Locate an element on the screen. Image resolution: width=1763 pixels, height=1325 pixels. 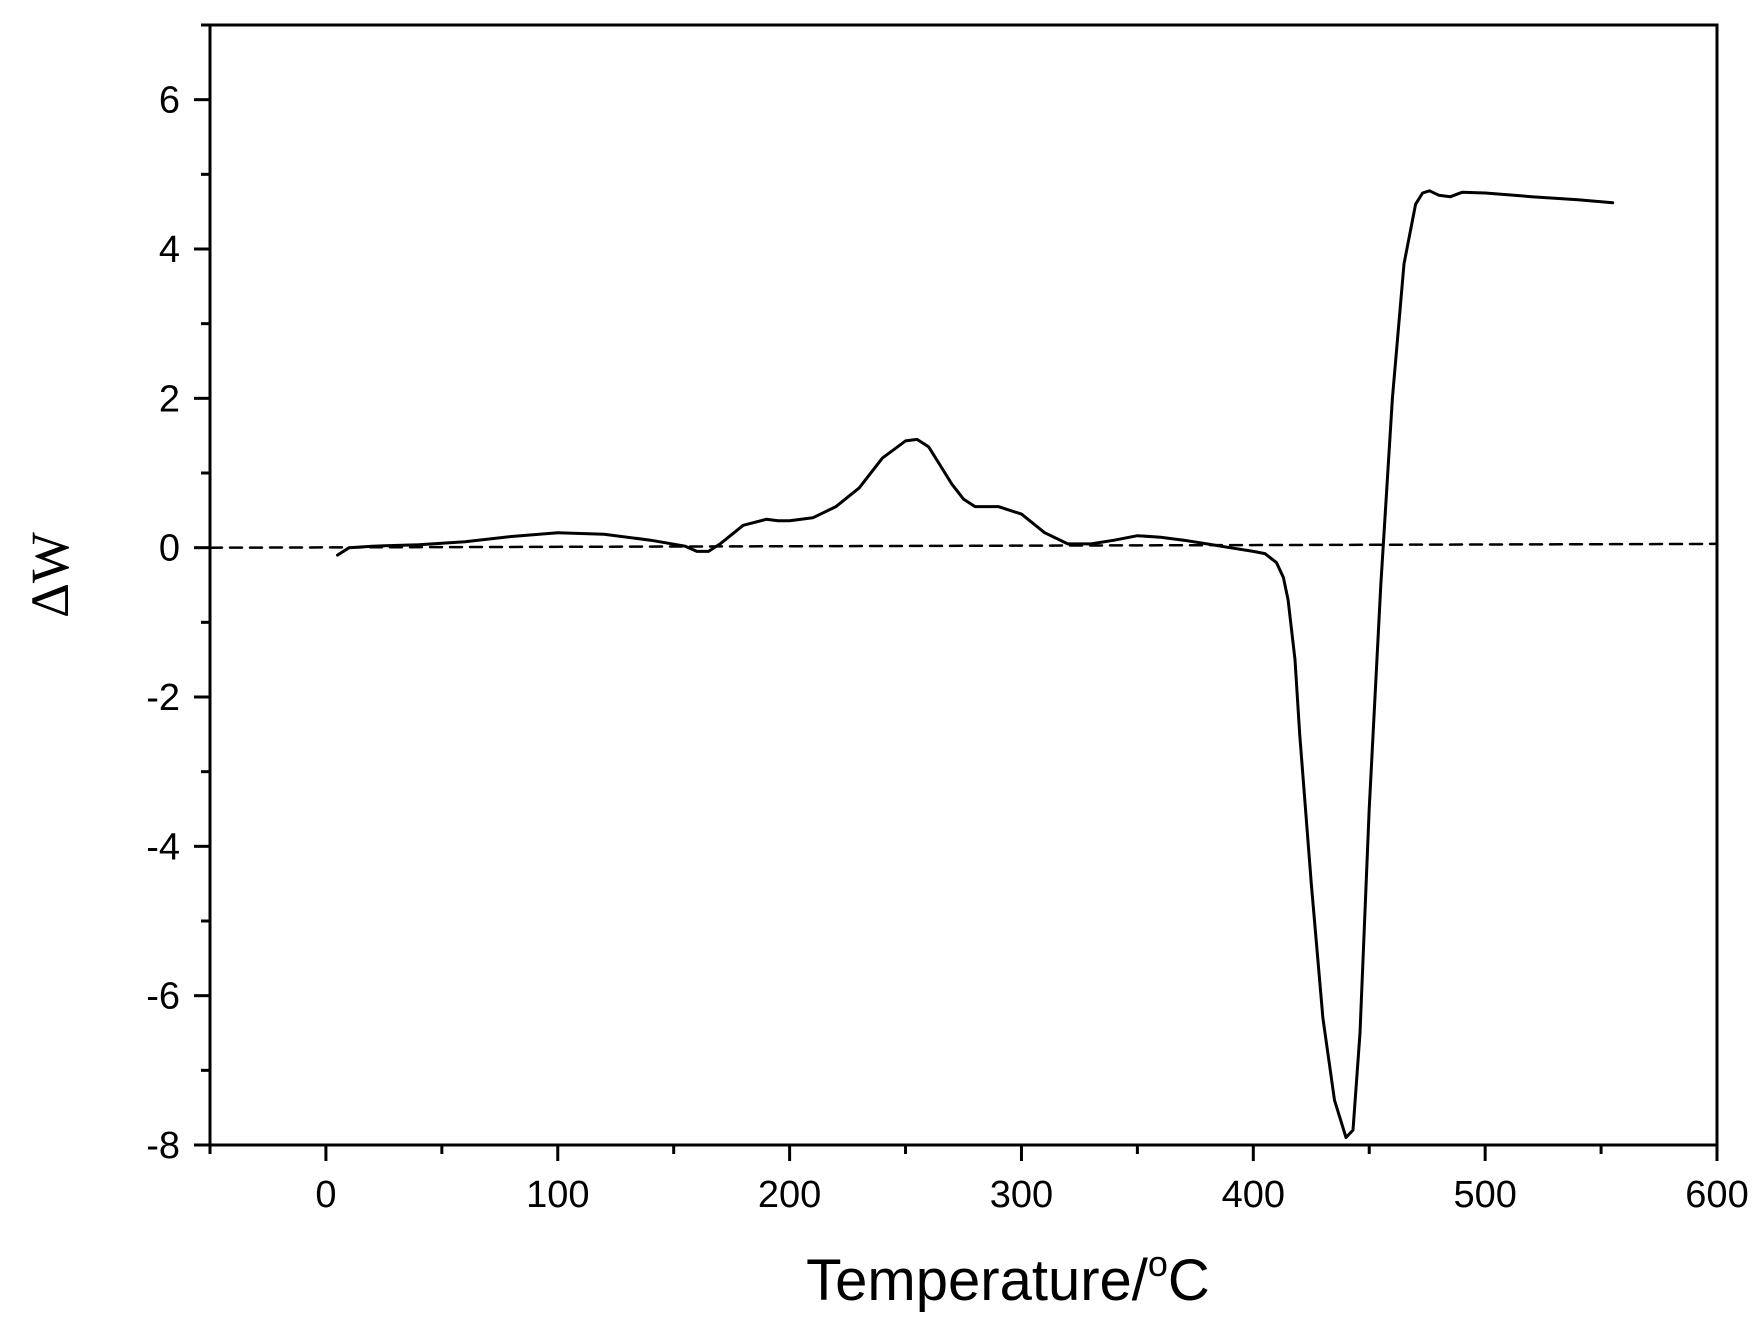
y-tick-label: -6 is located at coordinates (163, 997).